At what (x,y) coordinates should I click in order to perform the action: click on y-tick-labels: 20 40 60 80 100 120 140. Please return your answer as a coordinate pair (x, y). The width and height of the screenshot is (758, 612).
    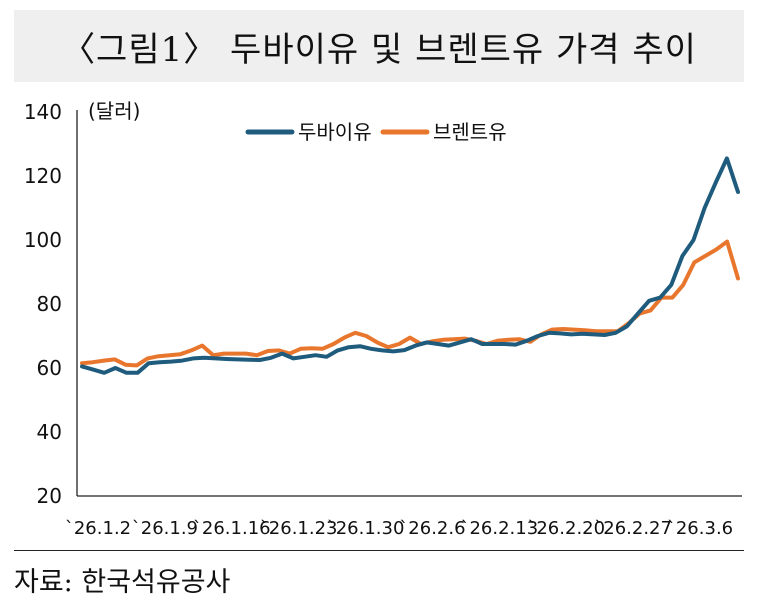
    Looking at the image, I should click on (43, 304).